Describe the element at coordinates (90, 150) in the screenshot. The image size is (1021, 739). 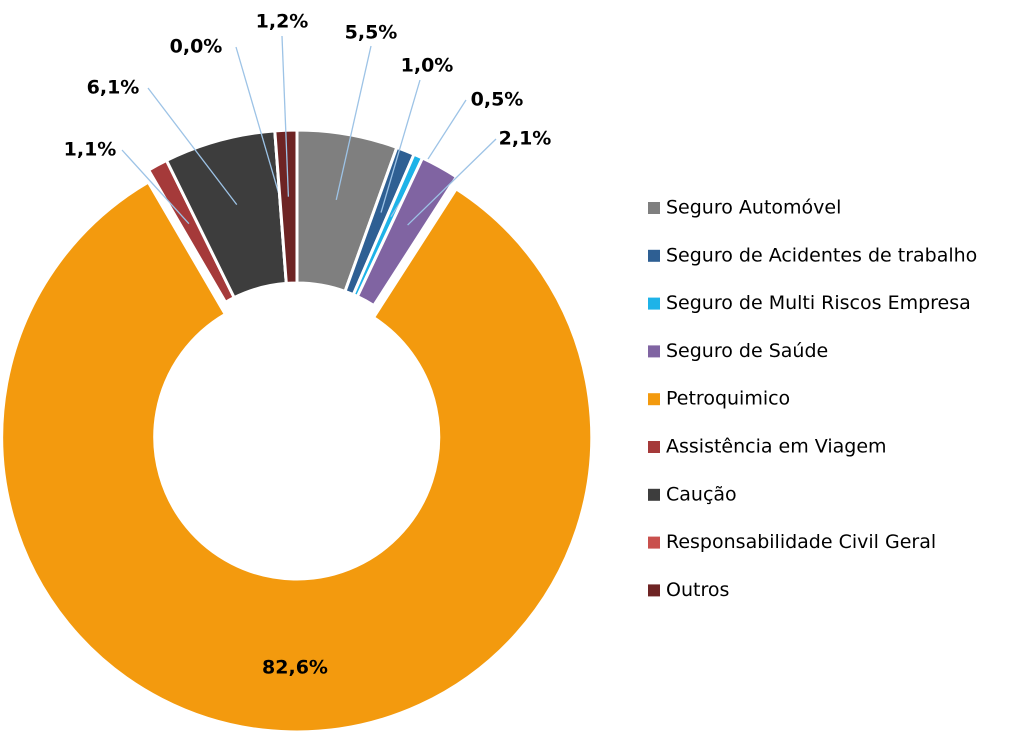
I see `data-label: 1,1%` at that location.